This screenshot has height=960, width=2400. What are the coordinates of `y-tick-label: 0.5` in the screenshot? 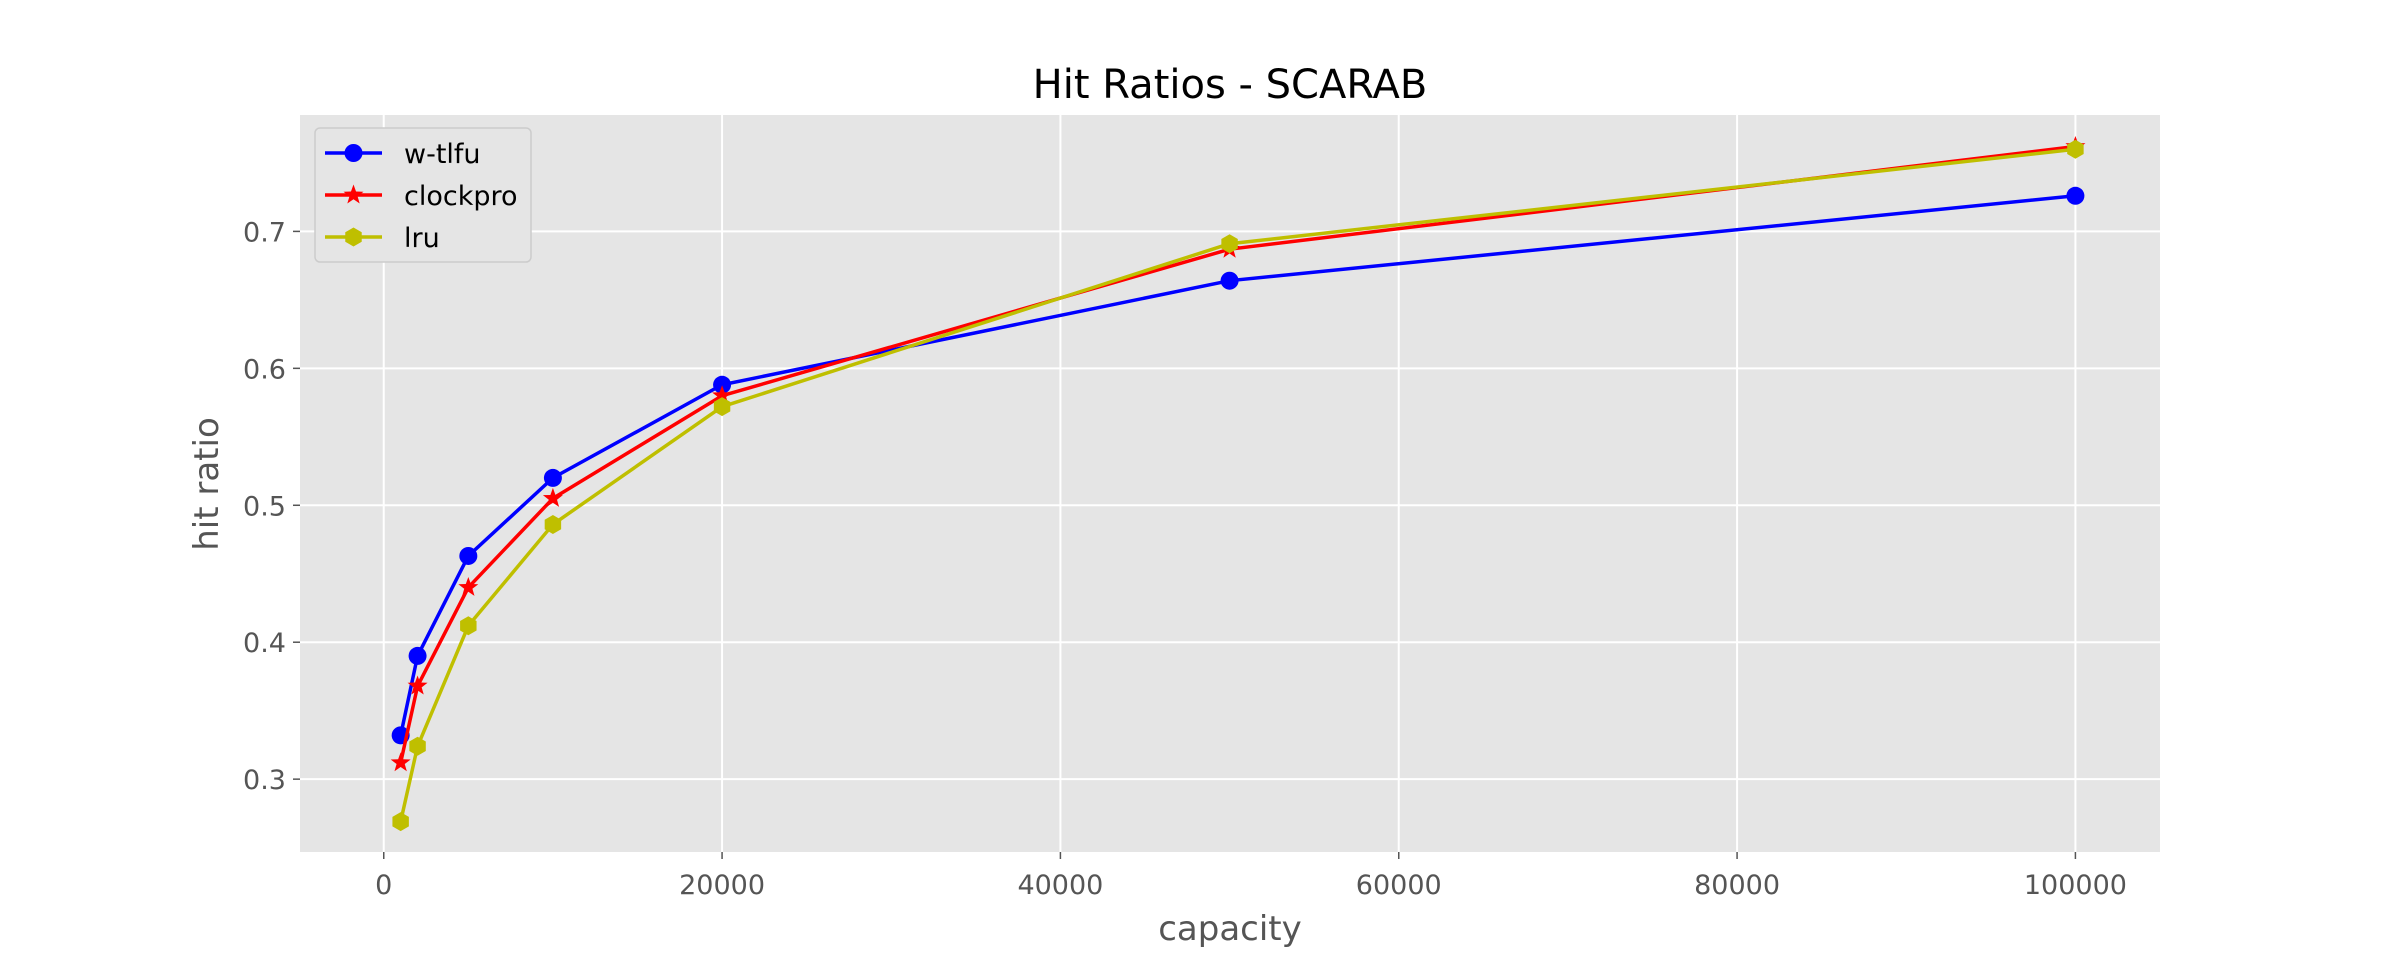 It's located at (264, 506).